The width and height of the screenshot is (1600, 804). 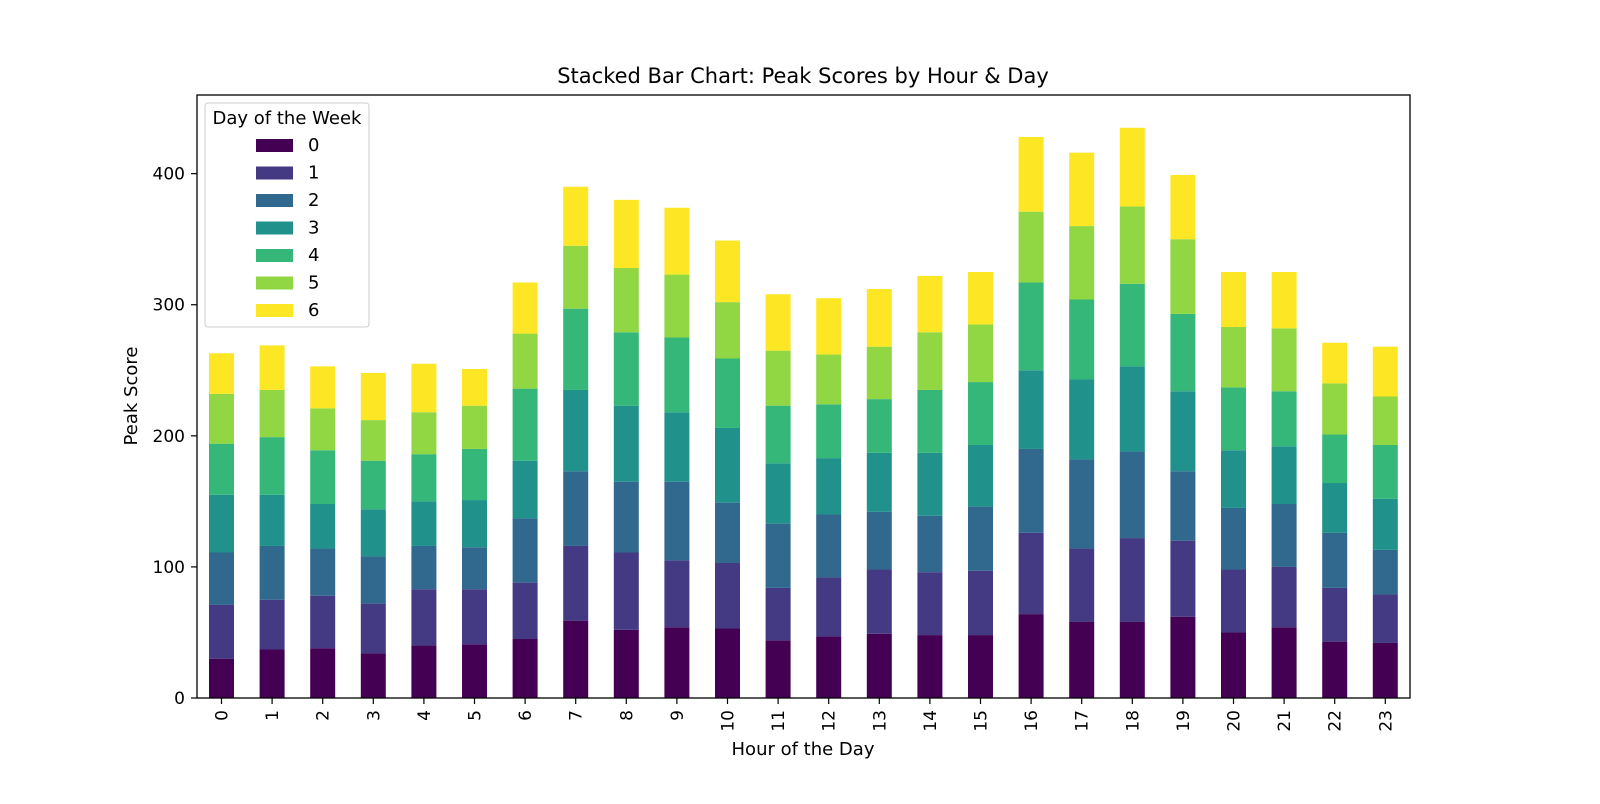 I want to click on x-tick-label: 6, so click(x=526, y=715).